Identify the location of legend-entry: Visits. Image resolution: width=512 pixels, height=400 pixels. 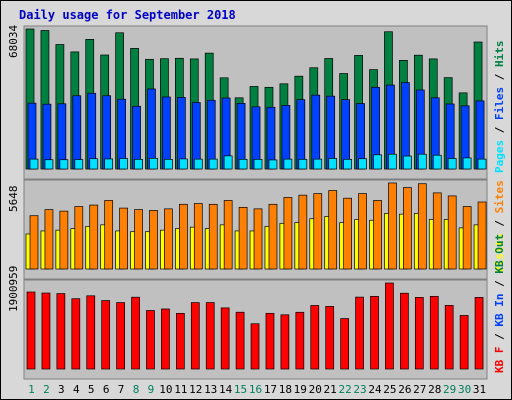
(499, 253).